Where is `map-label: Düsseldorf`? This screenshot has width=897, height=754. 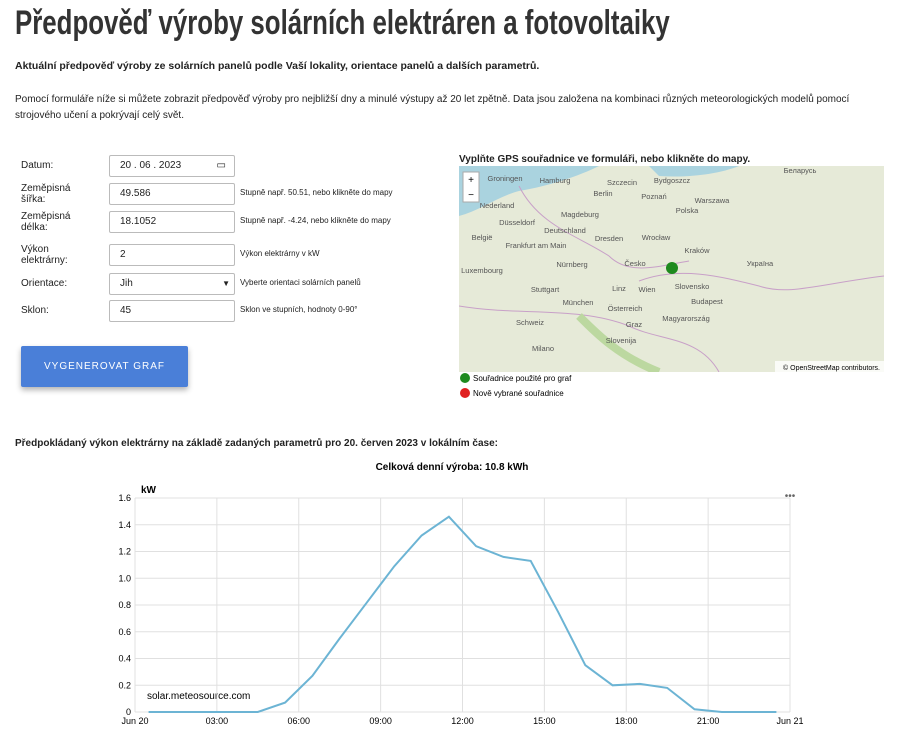
map-label: Düsseldorf is located at coordinates (517, 222).